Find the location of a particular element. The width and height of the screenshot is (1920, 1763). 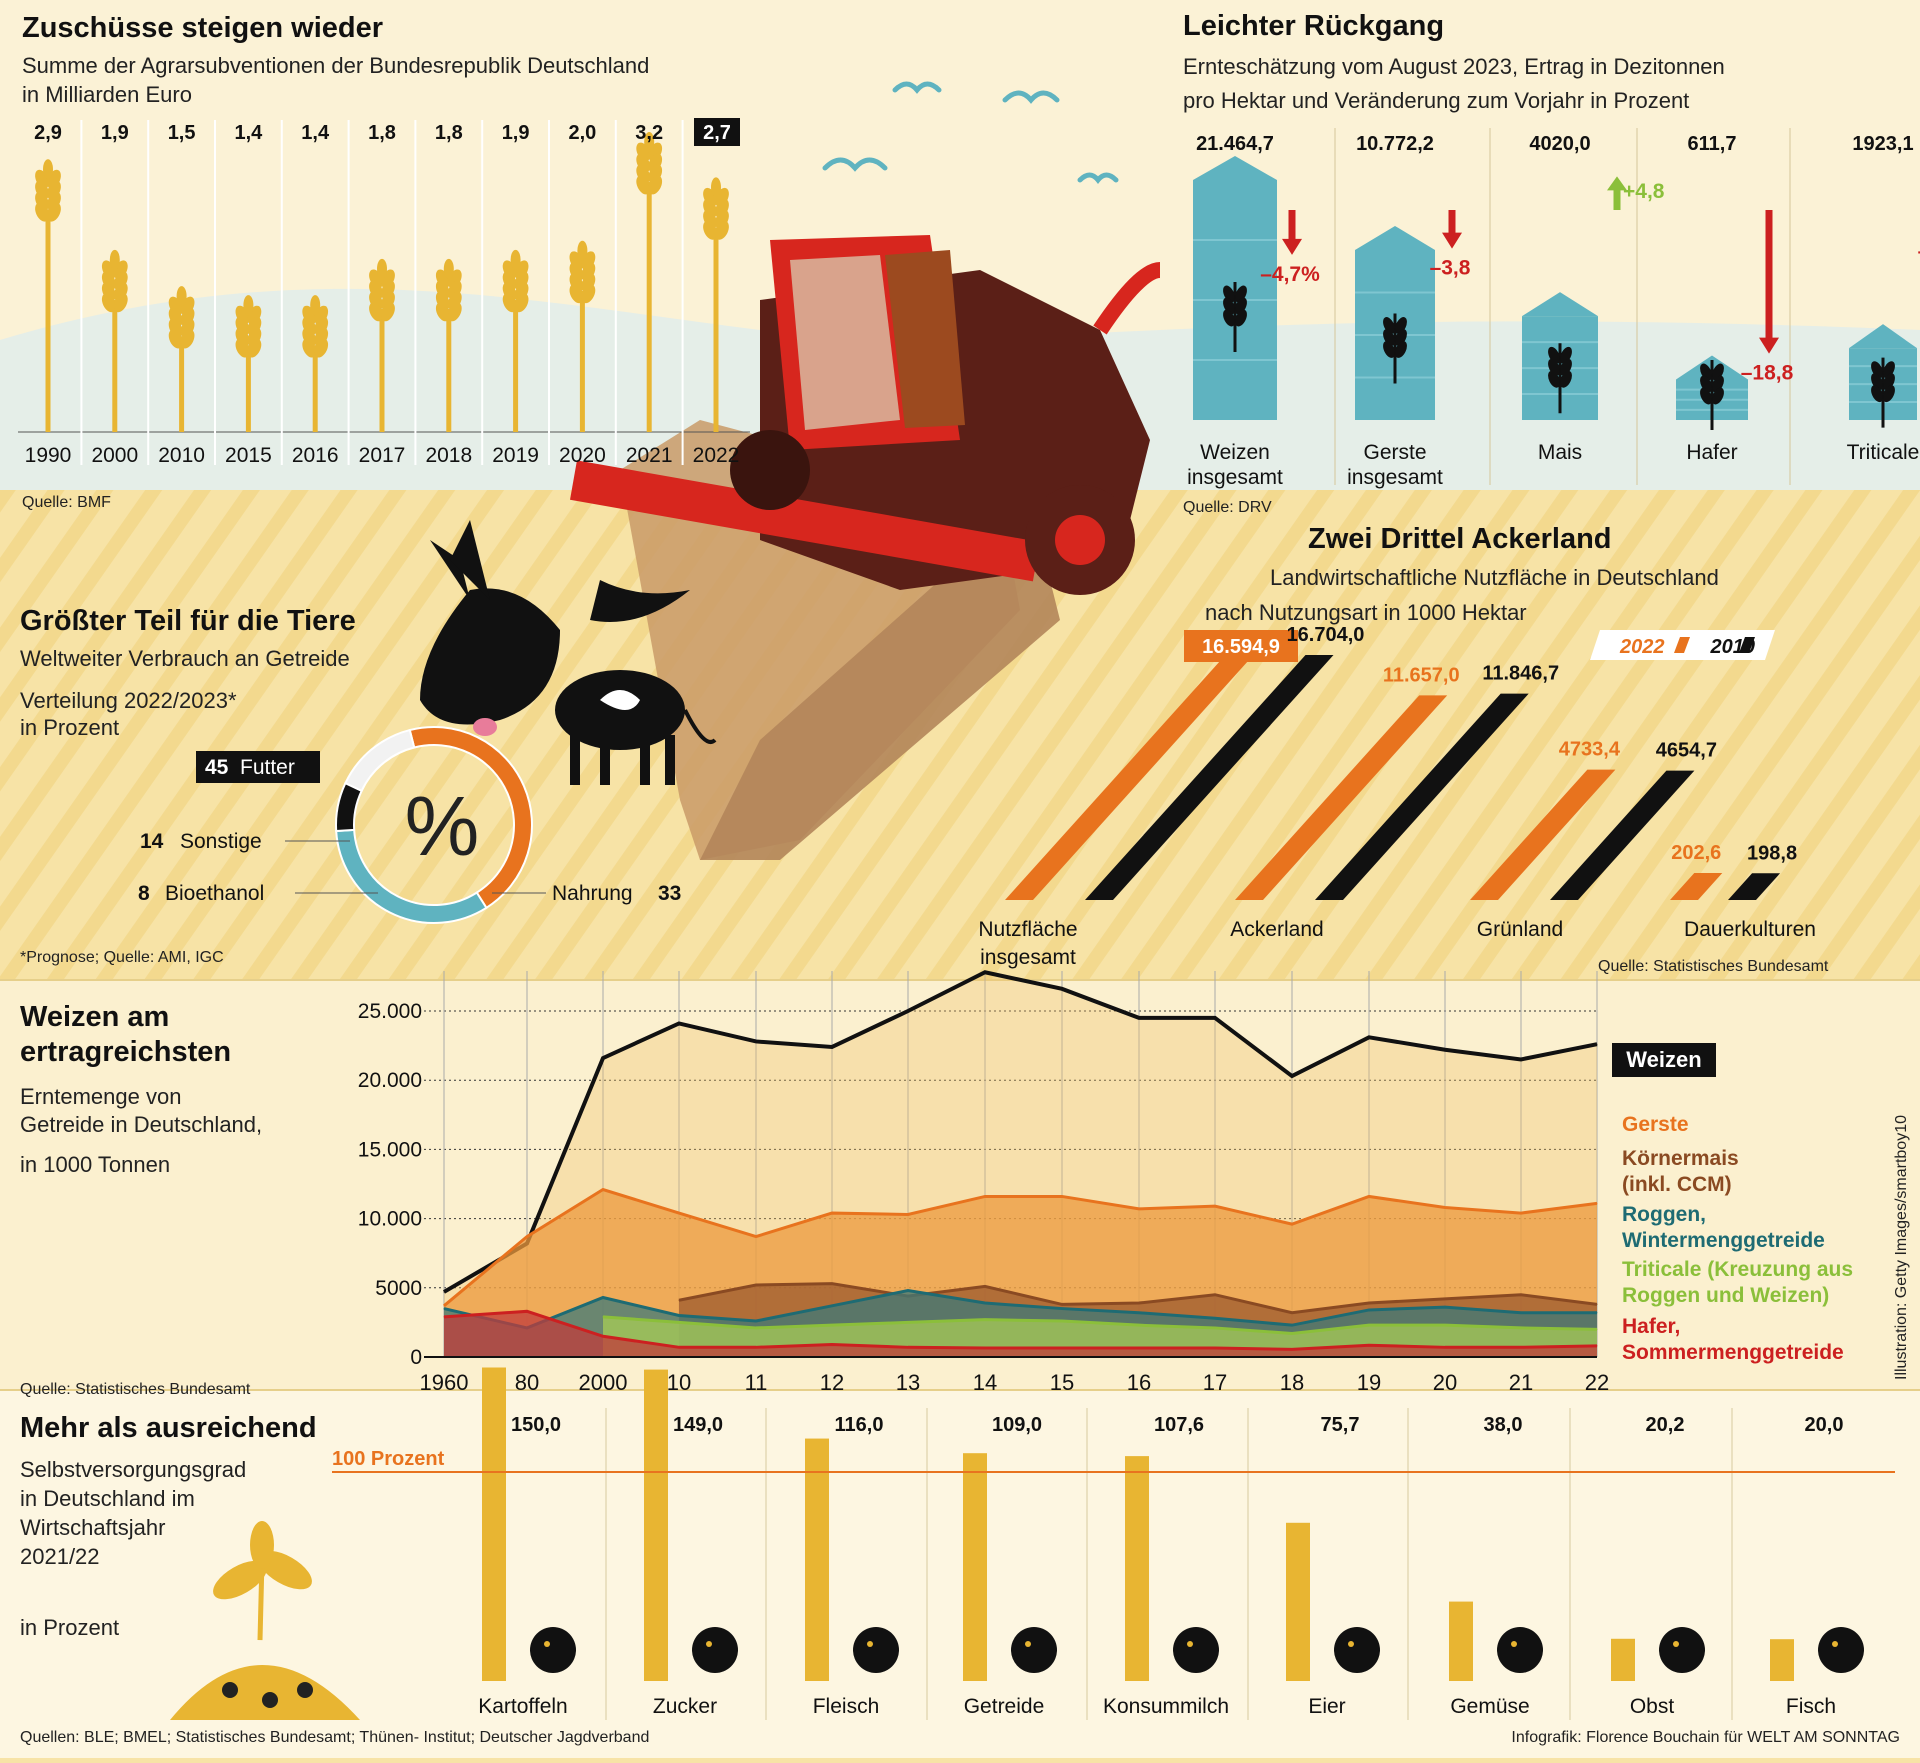

x-tick-label: 21 is located at coordinates (1521, 1382).